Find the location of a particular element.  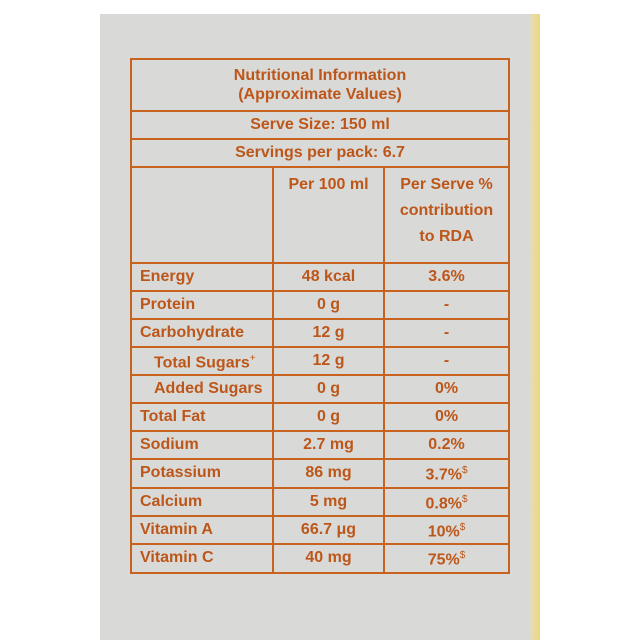

rda-value: 3.6% is located at coordinates (446, 276).